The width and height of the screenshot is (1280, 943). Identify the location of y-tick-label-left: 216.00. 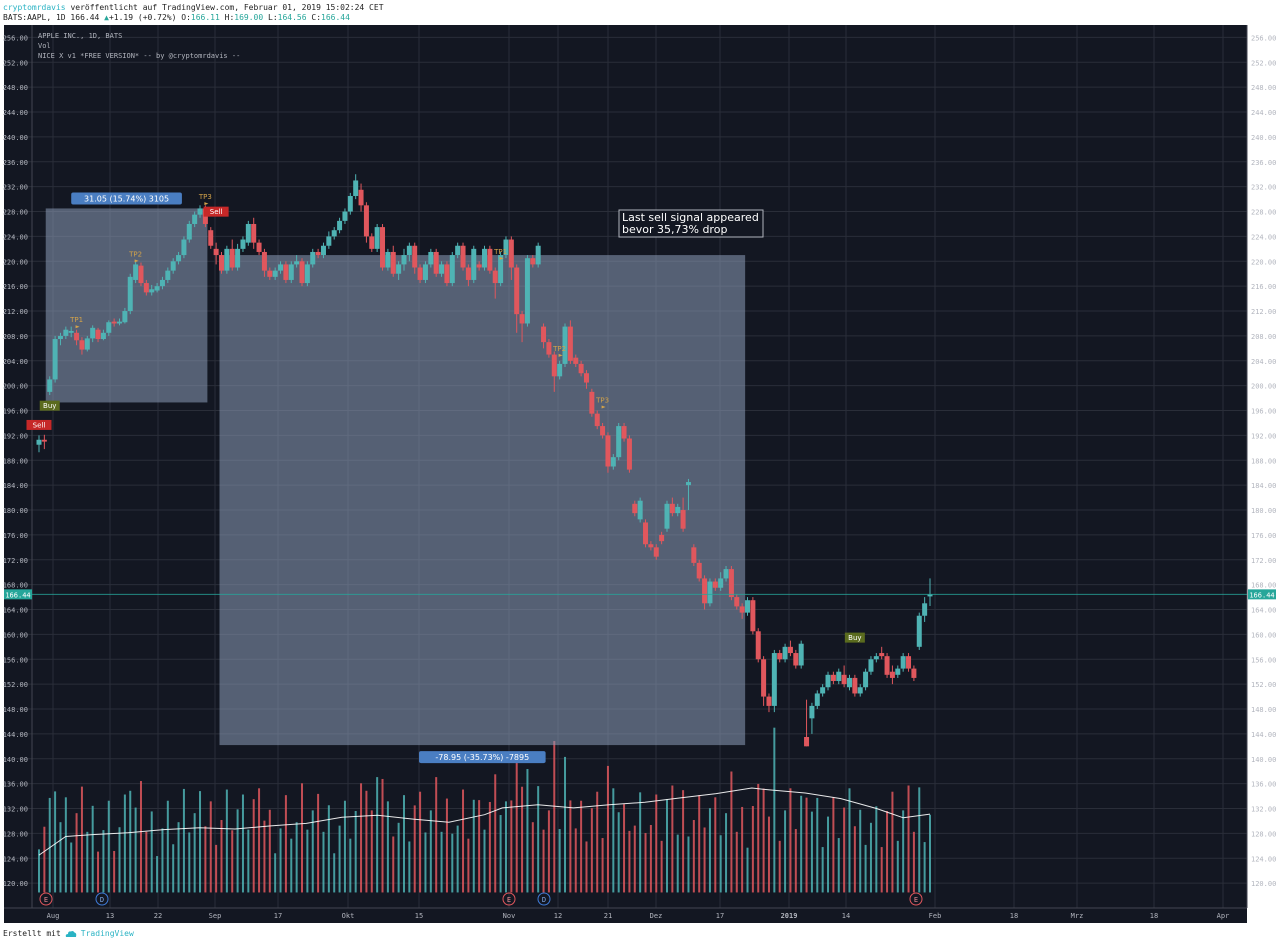
(15, 287).